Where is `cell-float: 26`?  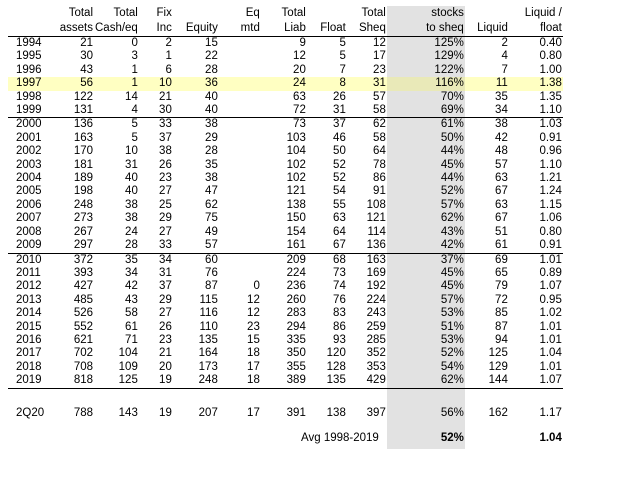 cell-float: 26 is located at coordinates (339, 96).